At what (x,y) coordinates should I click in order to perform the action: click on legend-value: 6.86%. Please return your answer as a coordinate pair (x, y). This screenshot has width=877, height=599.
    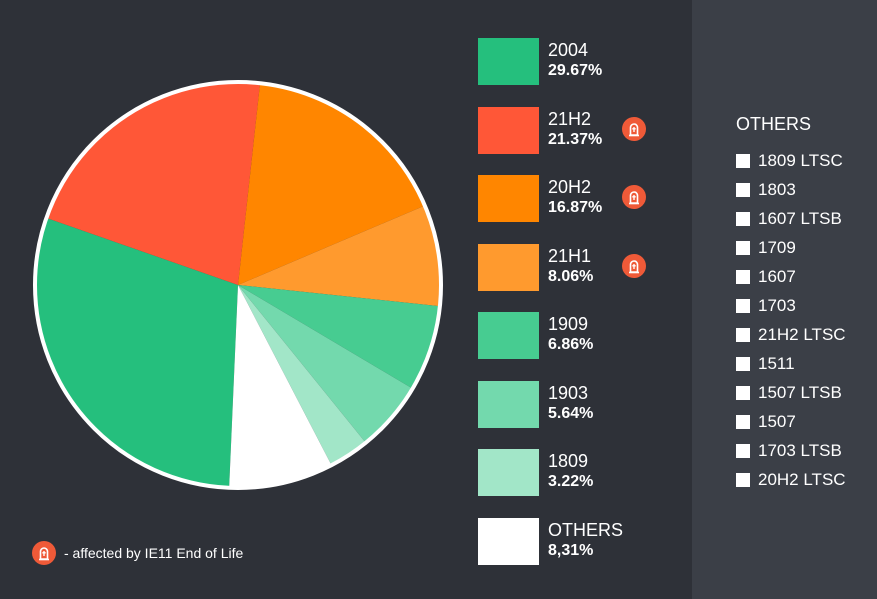
    Looking at the image, I should click on (571, 344).